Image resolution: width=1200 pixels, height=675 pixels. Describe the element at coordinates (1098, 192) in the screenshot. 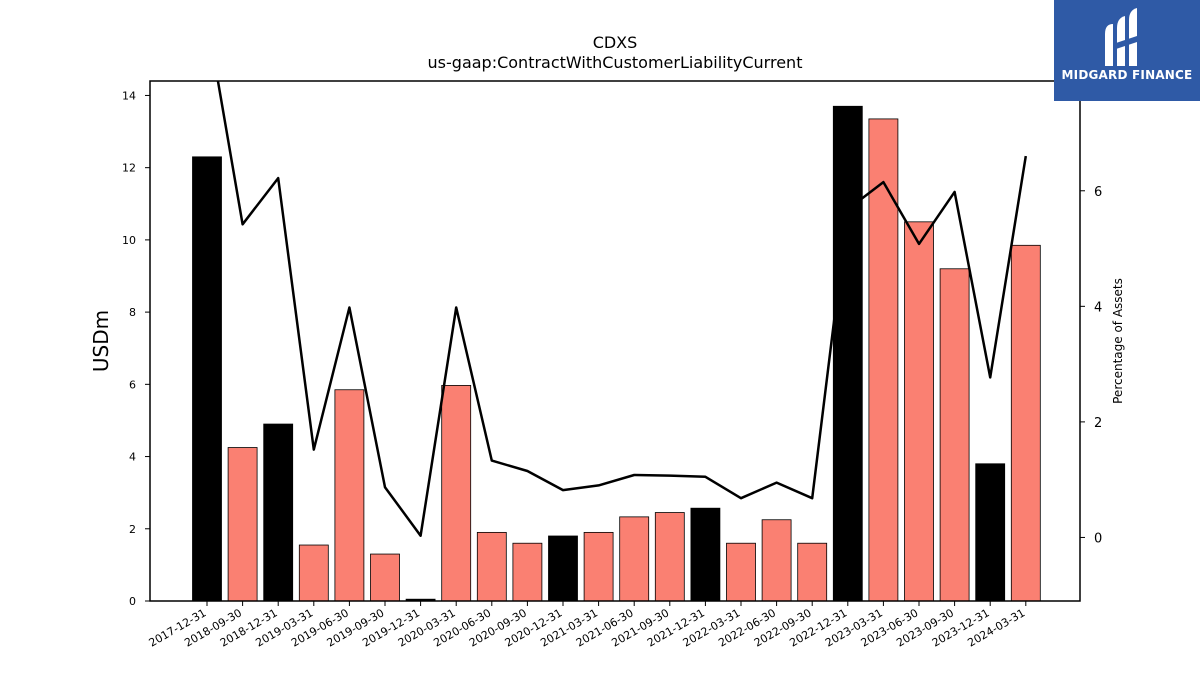

I see `y2-tick-label: 6` at that location.